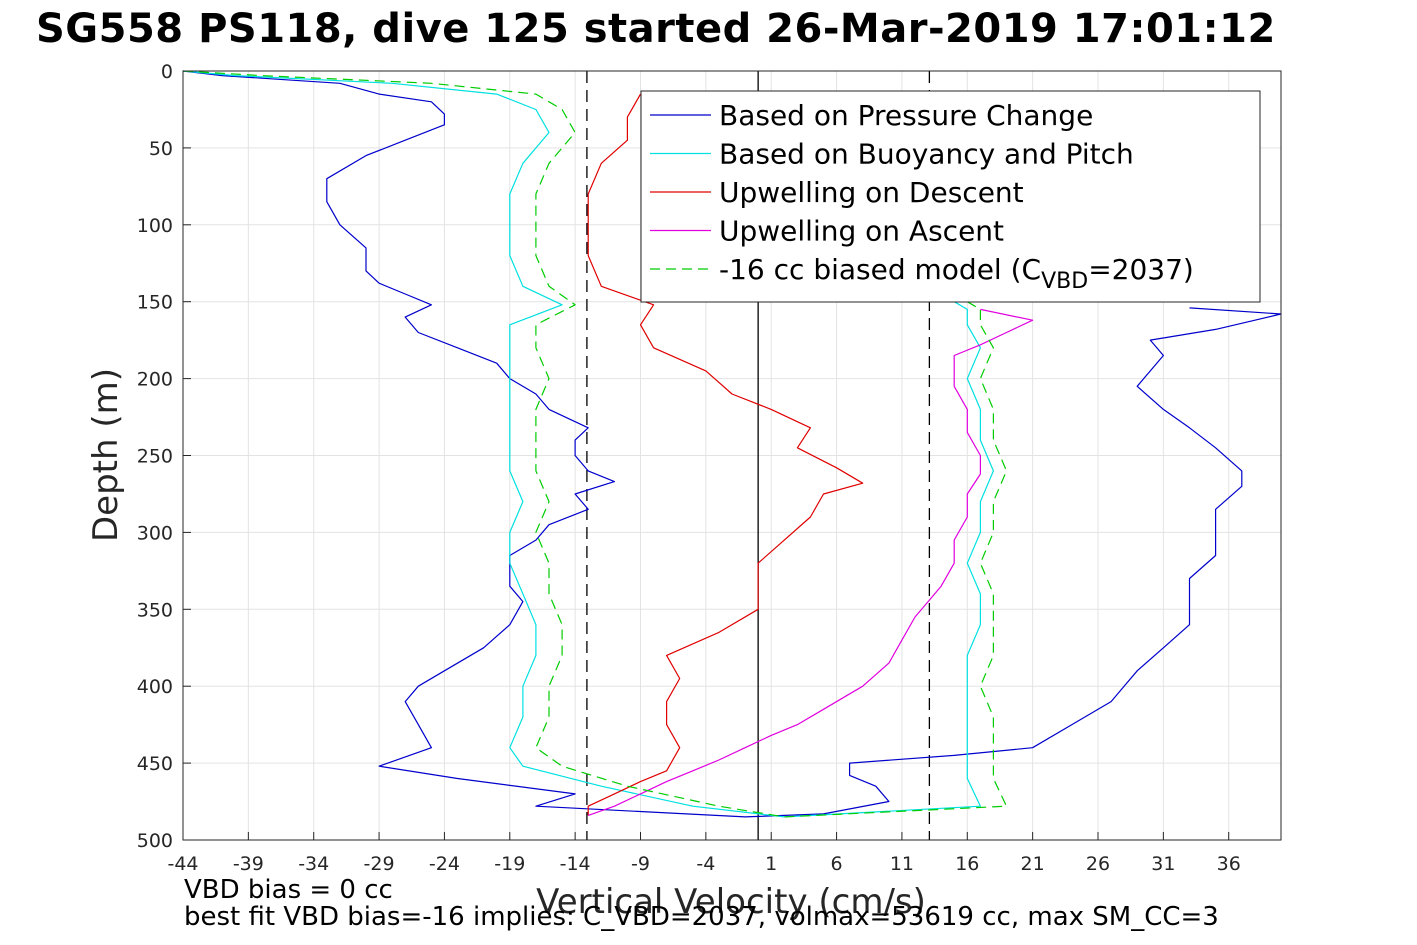  Describe the element at coordinates (1098, 864) in the screenshot. I see `x-tick-label: 26` at that location.